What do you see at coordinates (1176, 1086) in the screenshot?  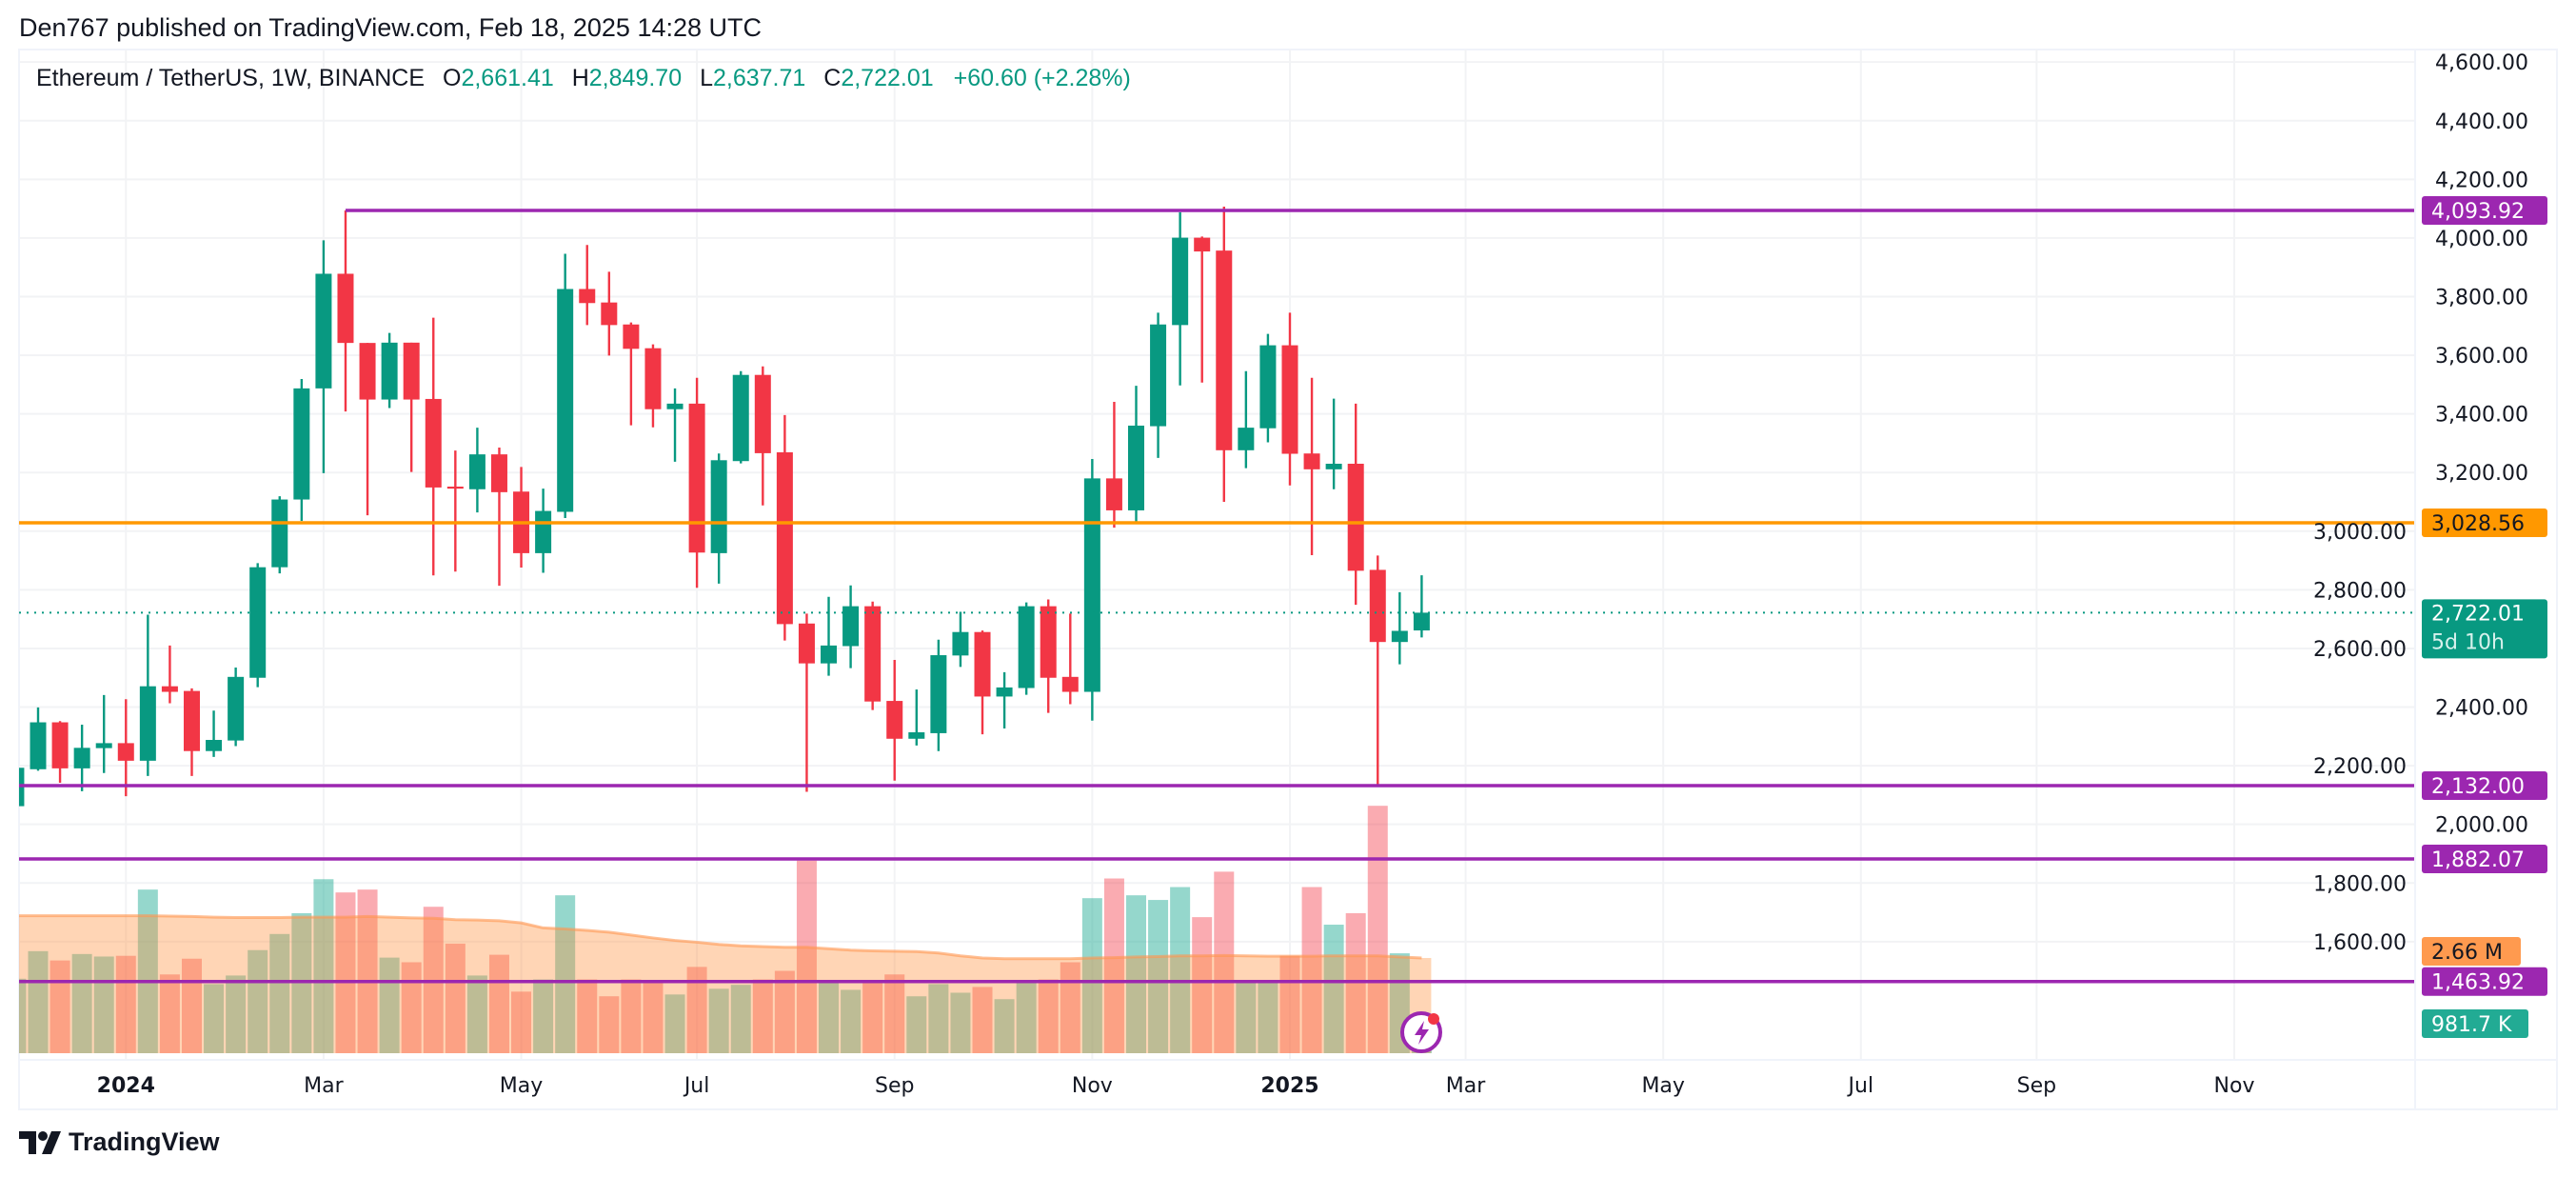 I see `time-axis: 2024 Mar May Jul Sep Nov 2025 Mar May Jul Sep Nov` at bounding box center [1176, 1086].